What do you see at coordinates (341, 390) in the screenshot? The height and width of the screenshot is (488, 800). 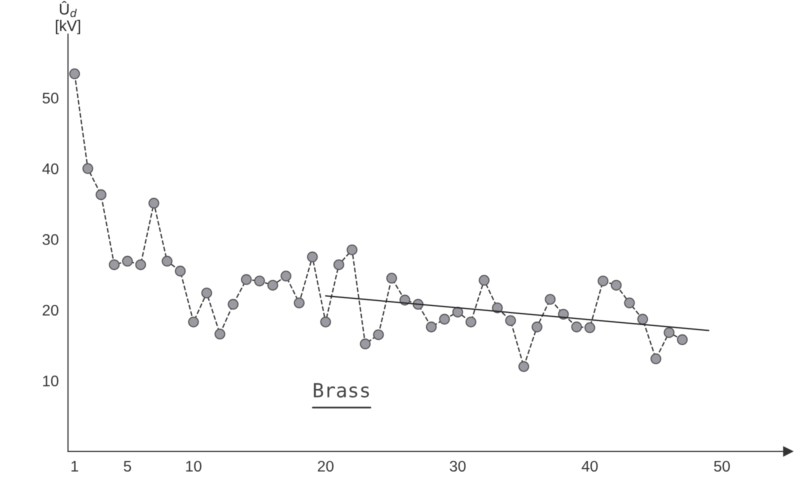 I see `annotation: Brass` at bounding box center [341, 390].